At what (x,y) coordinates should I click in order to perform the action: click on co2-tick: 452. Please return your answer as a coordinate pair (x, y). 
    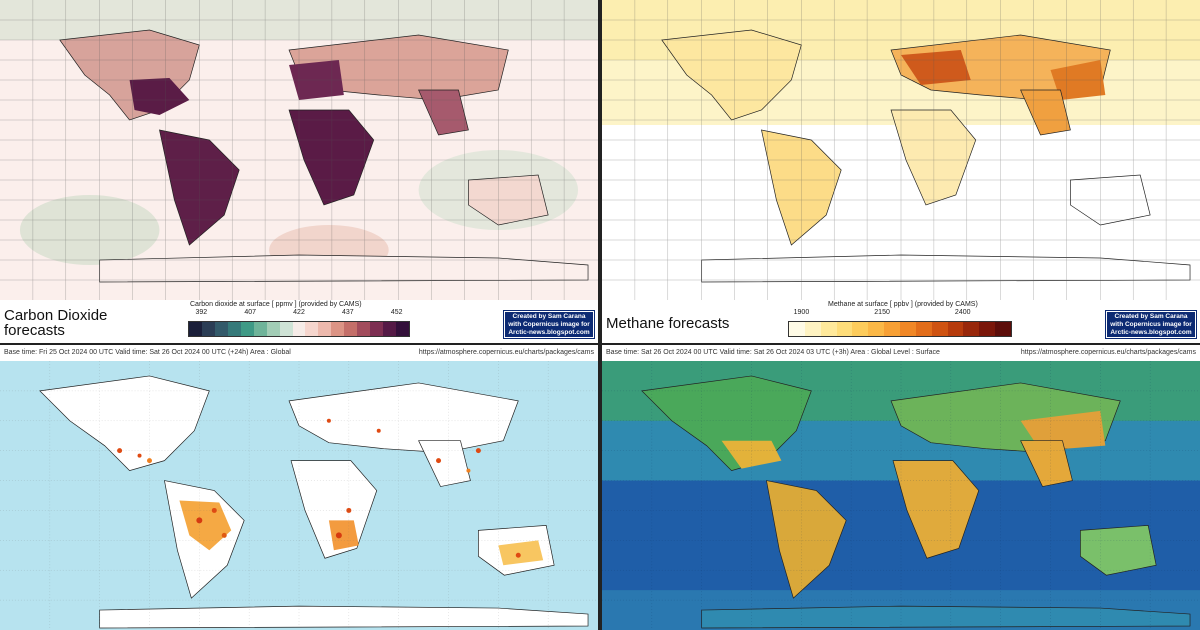
    Looking at the image, I should click on (396, 312).